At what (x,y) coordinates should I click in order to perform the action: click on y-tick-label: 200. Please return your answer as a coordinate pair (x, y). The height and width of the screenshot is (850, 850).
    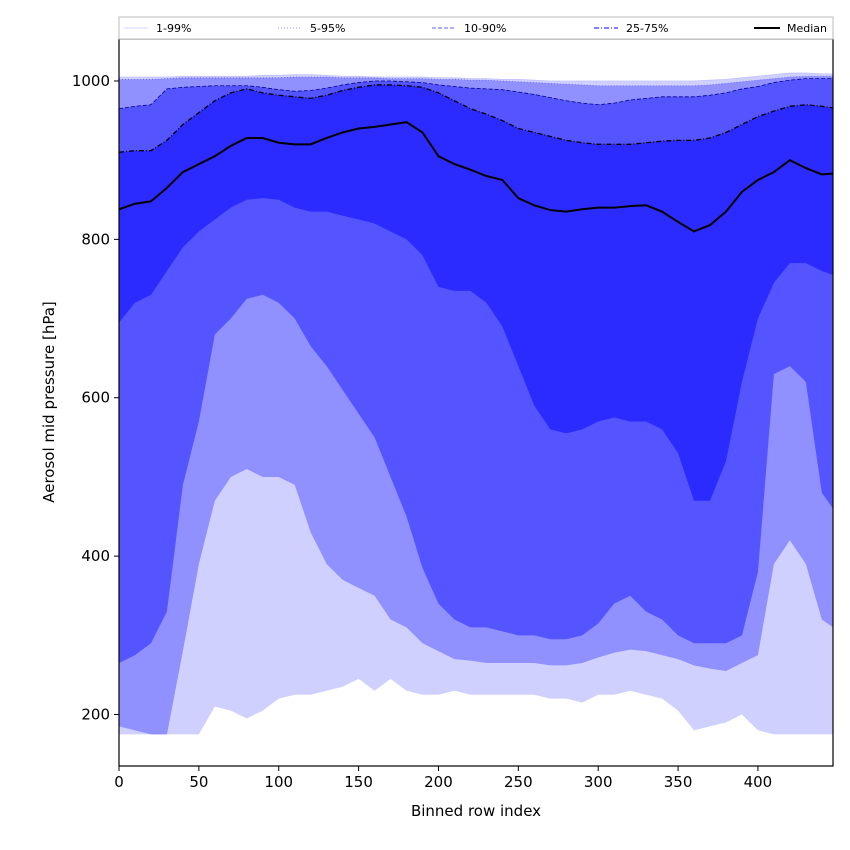
    Looking at the image, I should click on (95, 715).